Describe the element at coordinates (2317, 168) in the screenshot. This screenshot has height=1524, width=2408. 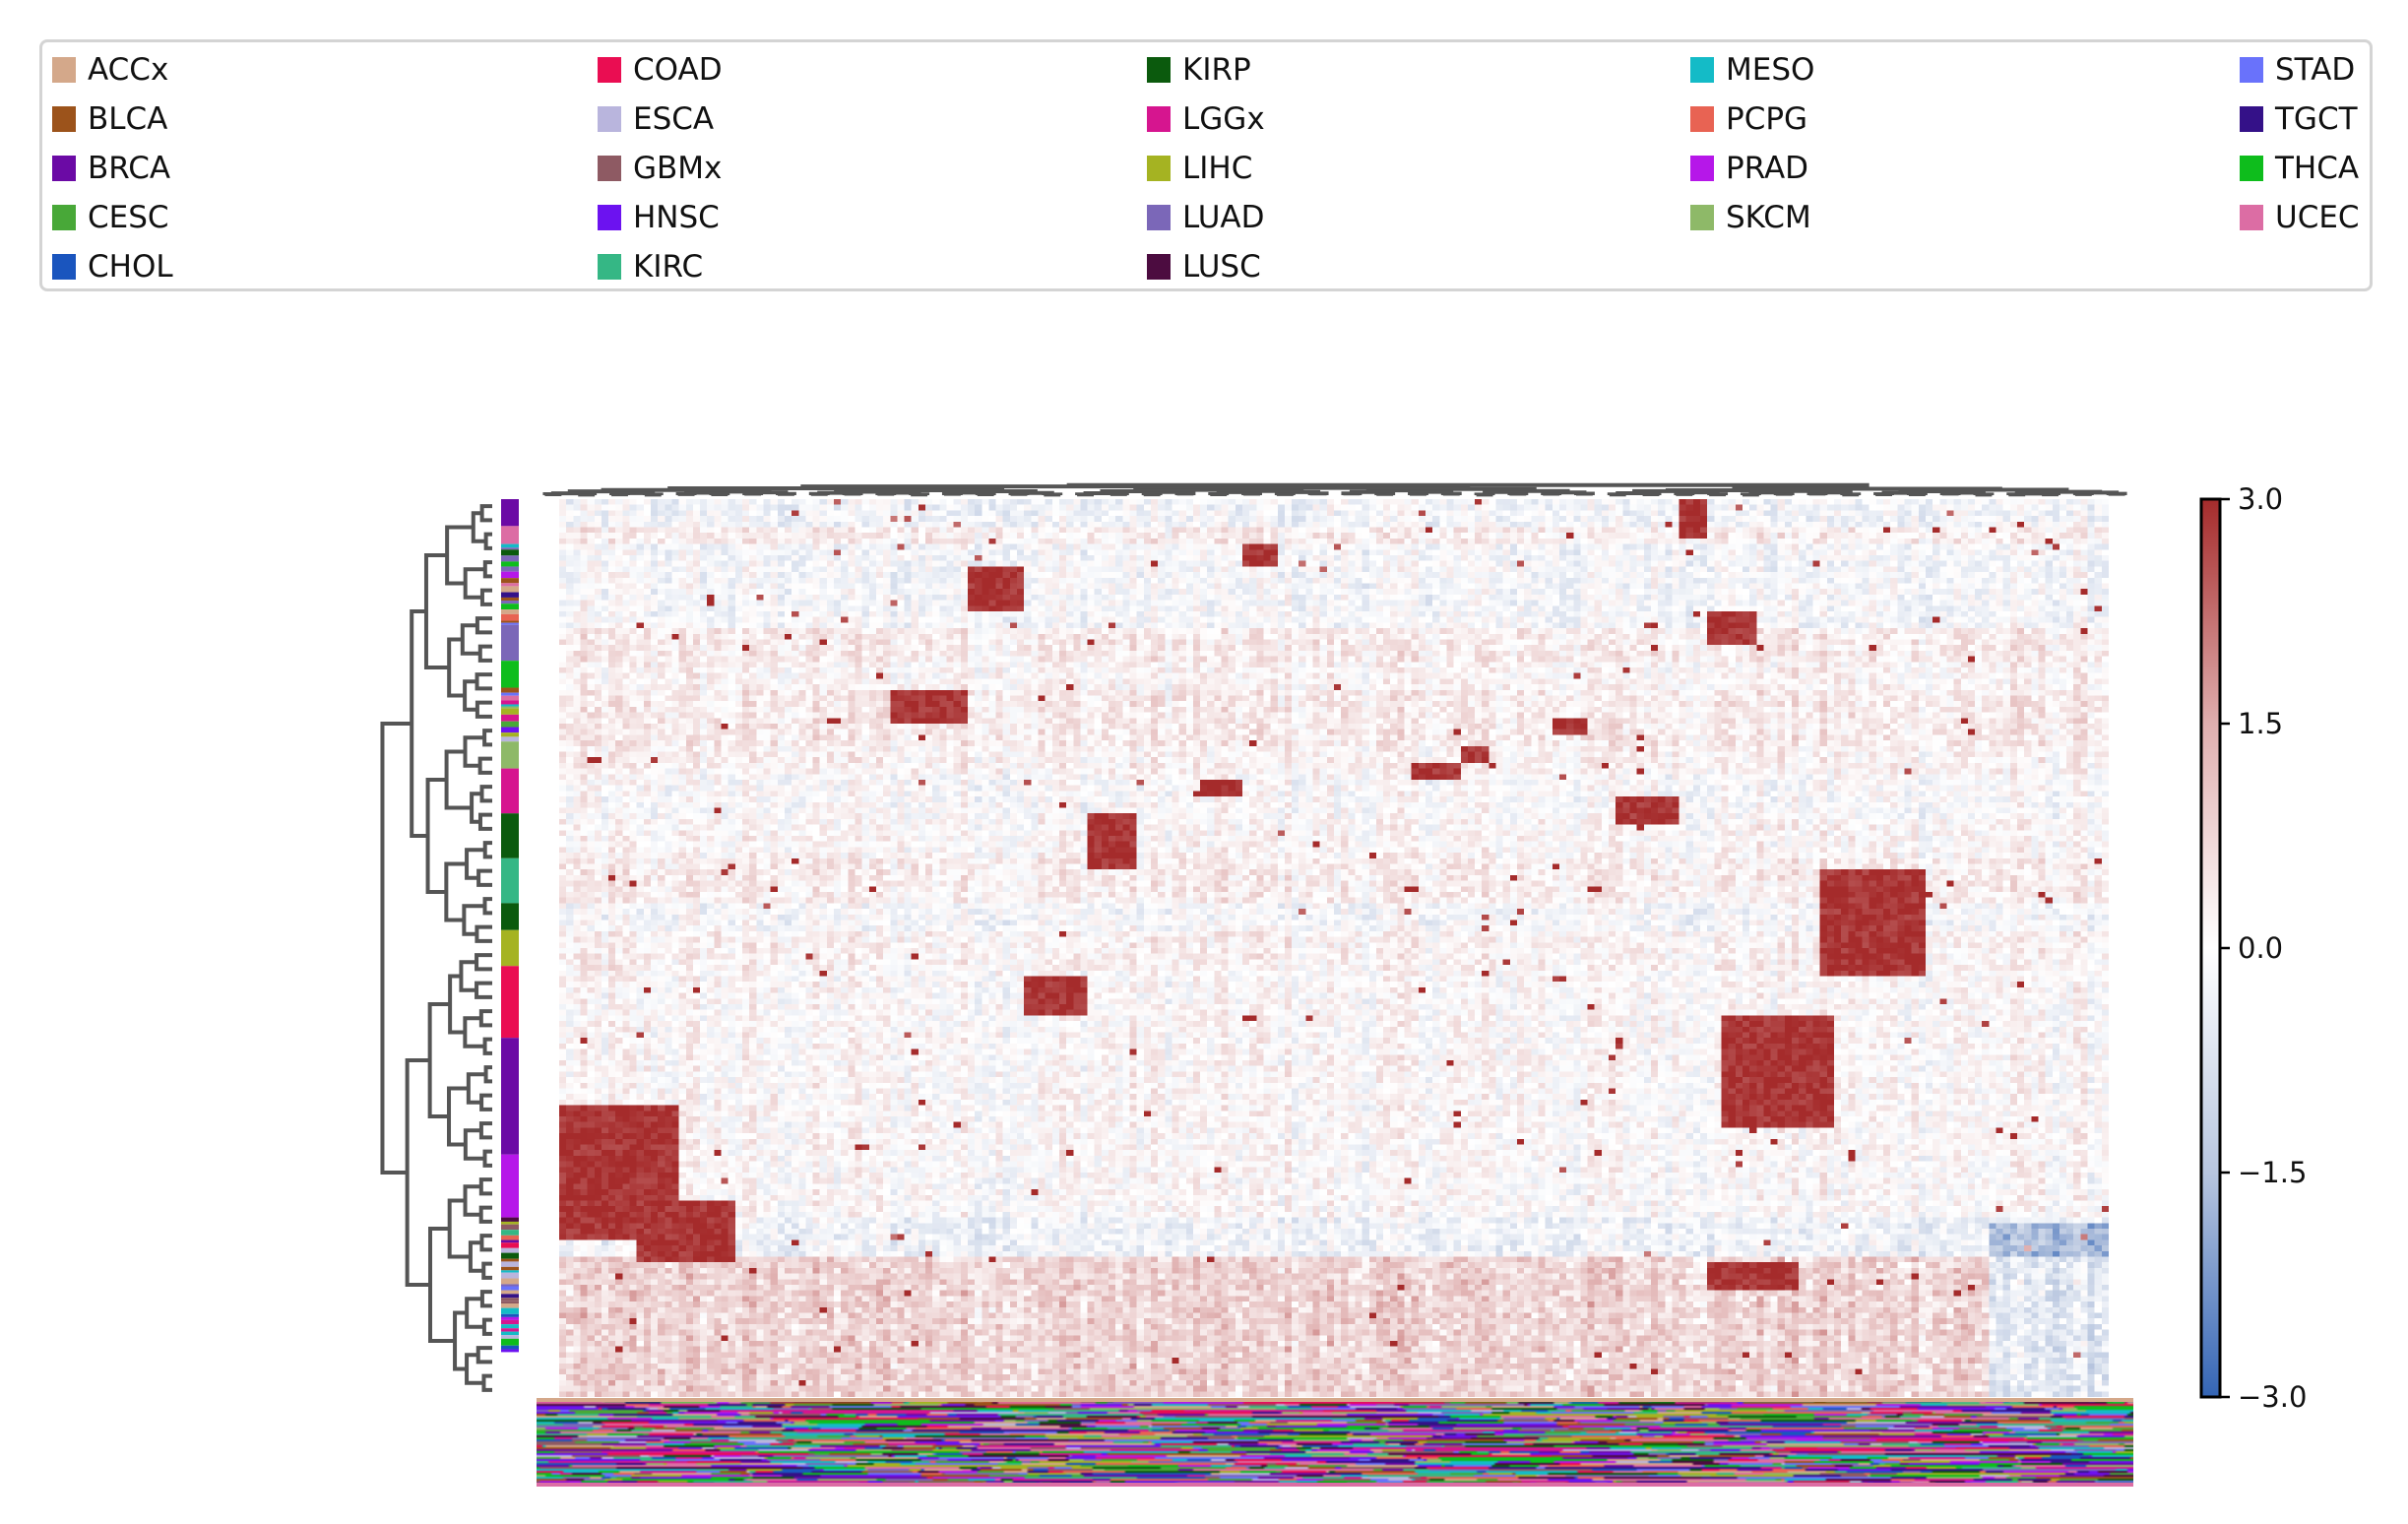
I see `legend-label: THCA` at that location.